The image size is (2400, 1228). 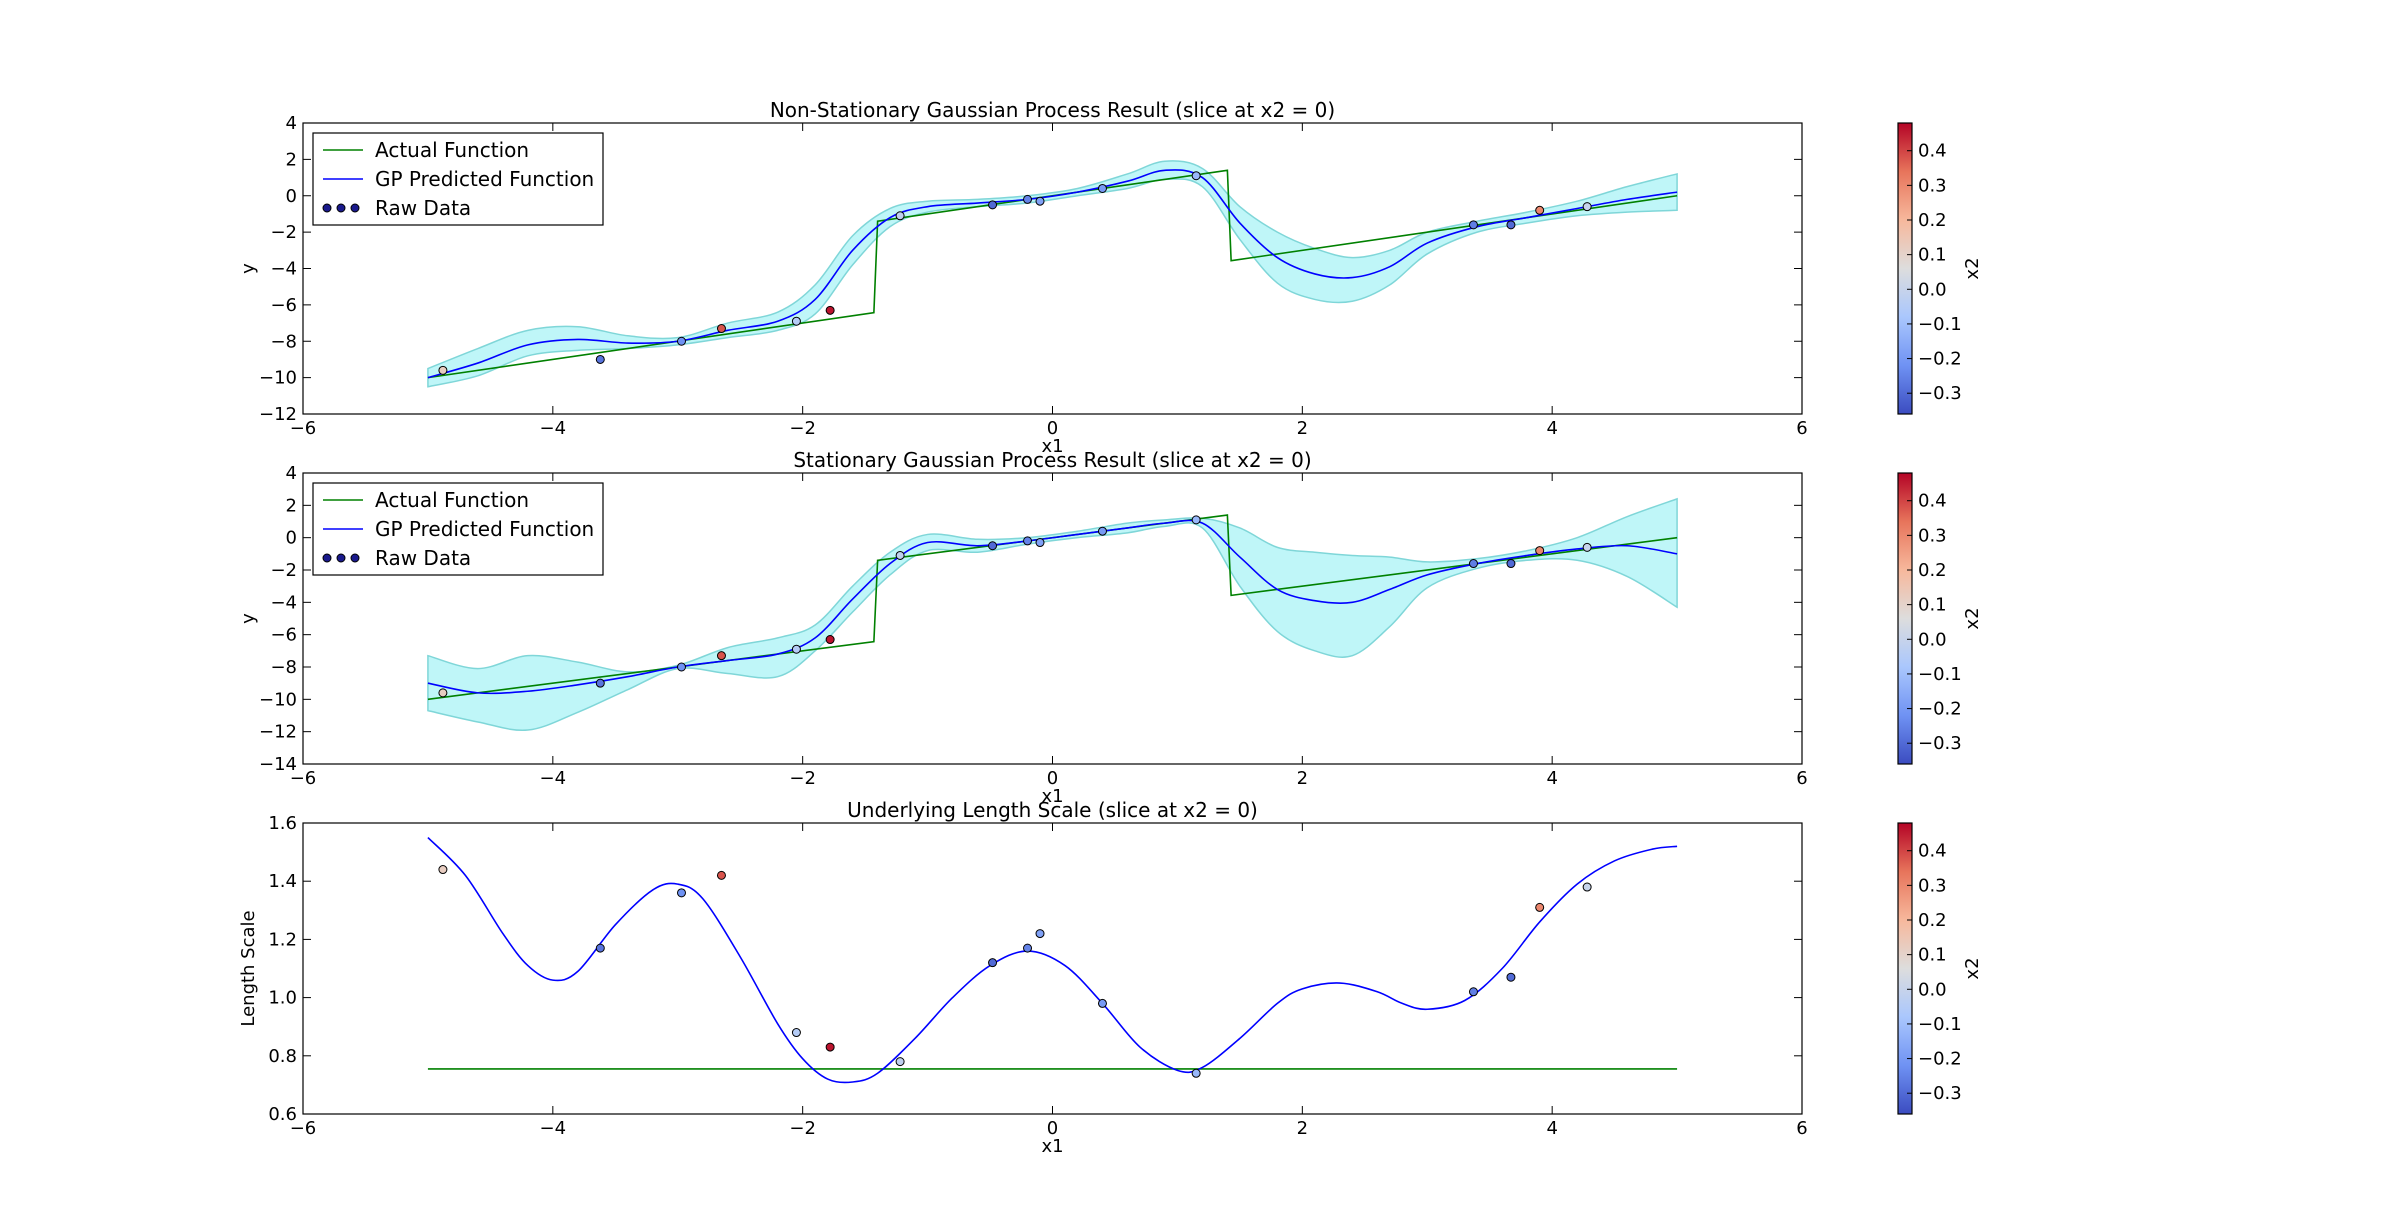 I want to click on legend-label: Actual Function, so click(x=452, y=500).